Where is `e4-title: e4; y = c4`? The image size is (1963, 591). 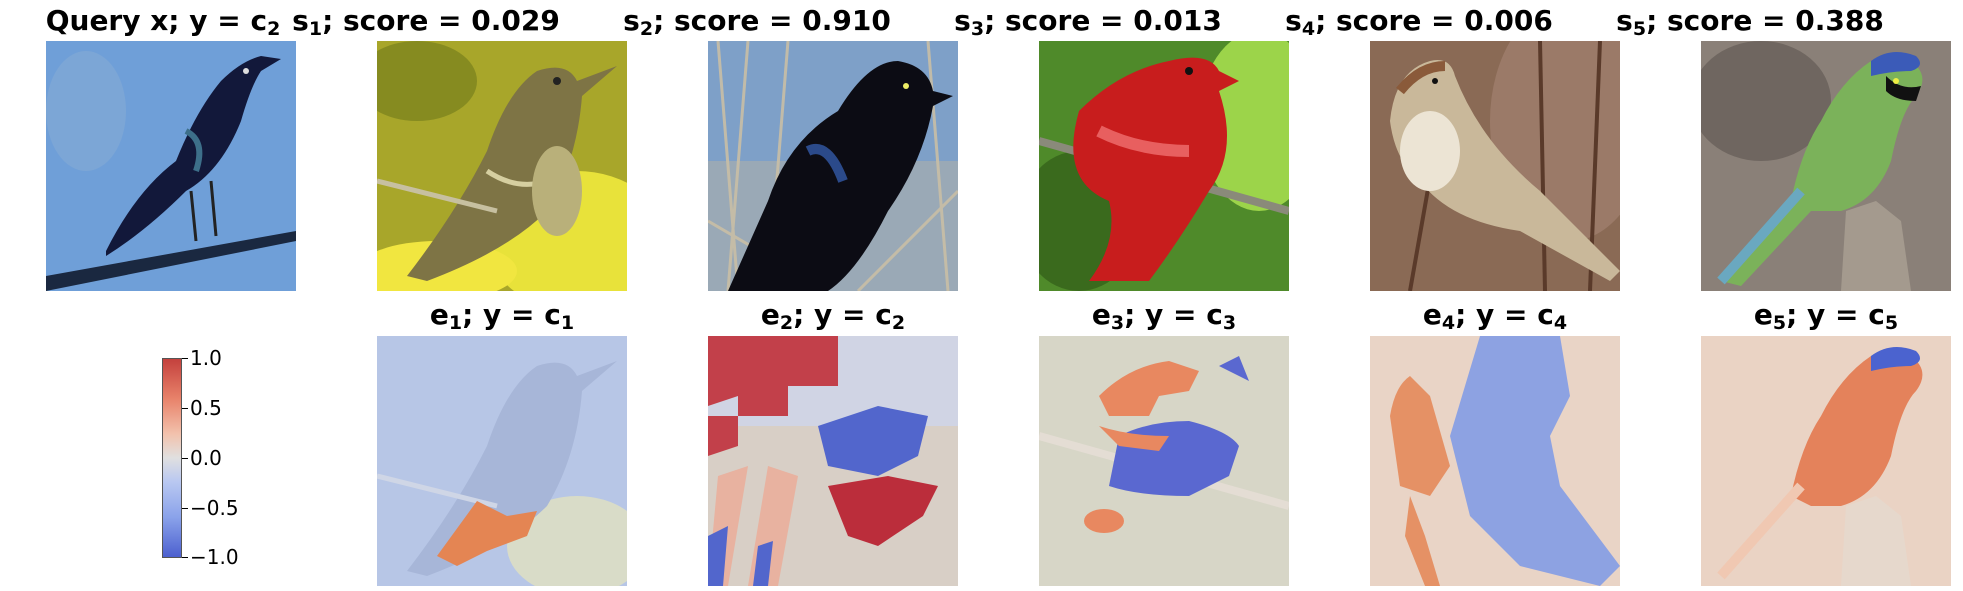
e4-title: e4; y = c4 is located at coordinates (1495, 315).